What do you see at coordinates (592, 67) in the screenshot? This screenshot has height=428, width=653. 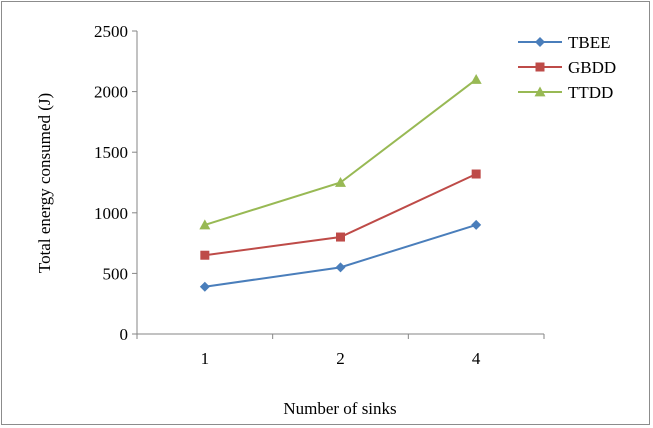 I see `legend-label-gbdd: GBDD` at bounding box center [592, 67].